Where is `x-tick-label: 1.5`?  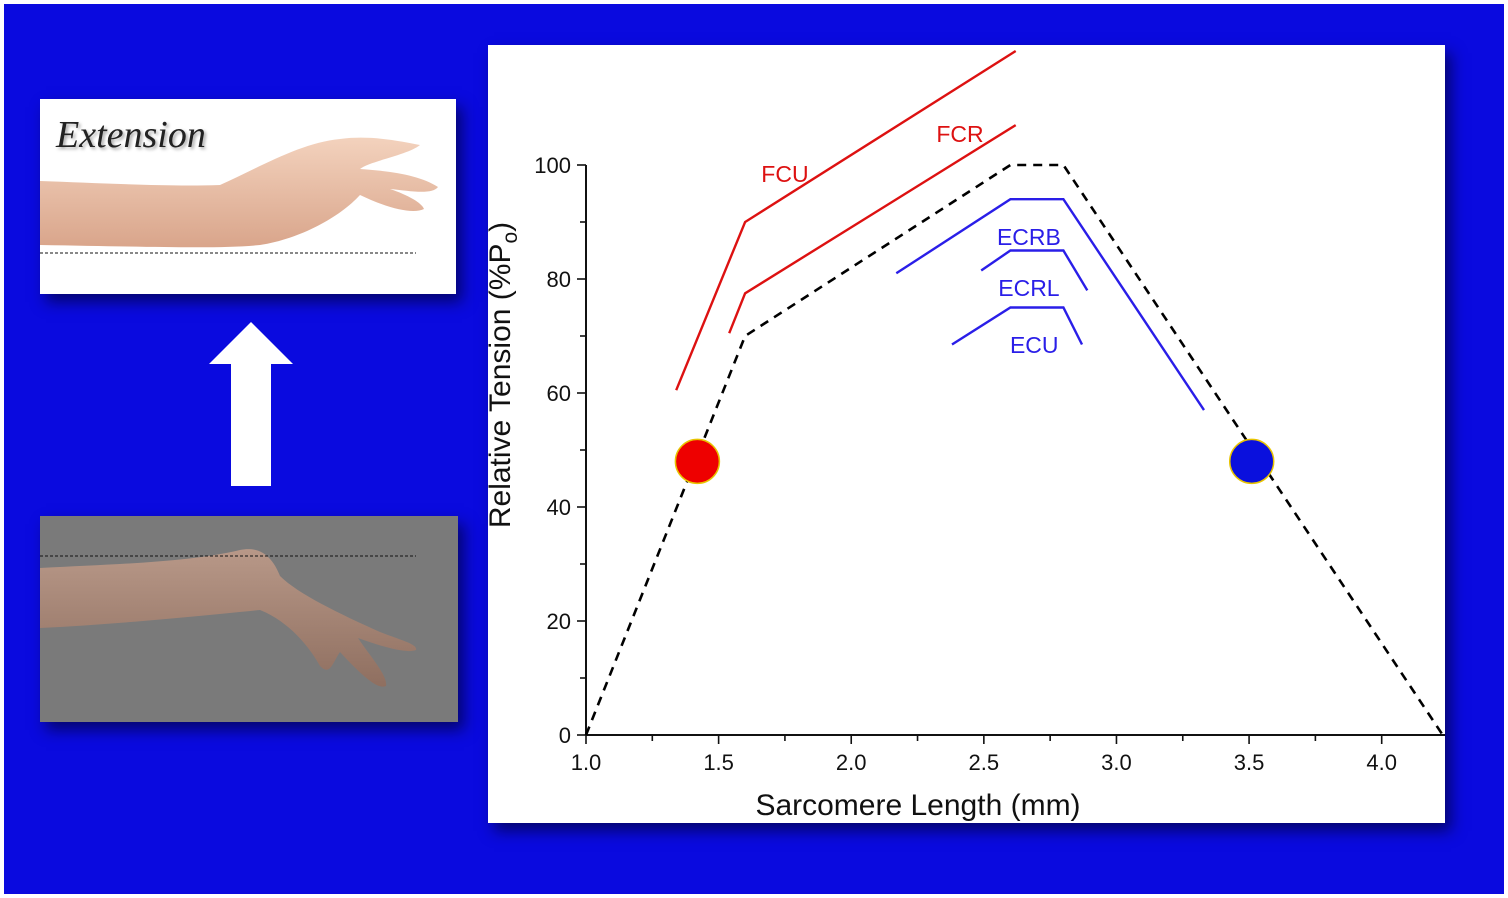 x-tick-label: 1.5 is located at coordinates (718, 762).